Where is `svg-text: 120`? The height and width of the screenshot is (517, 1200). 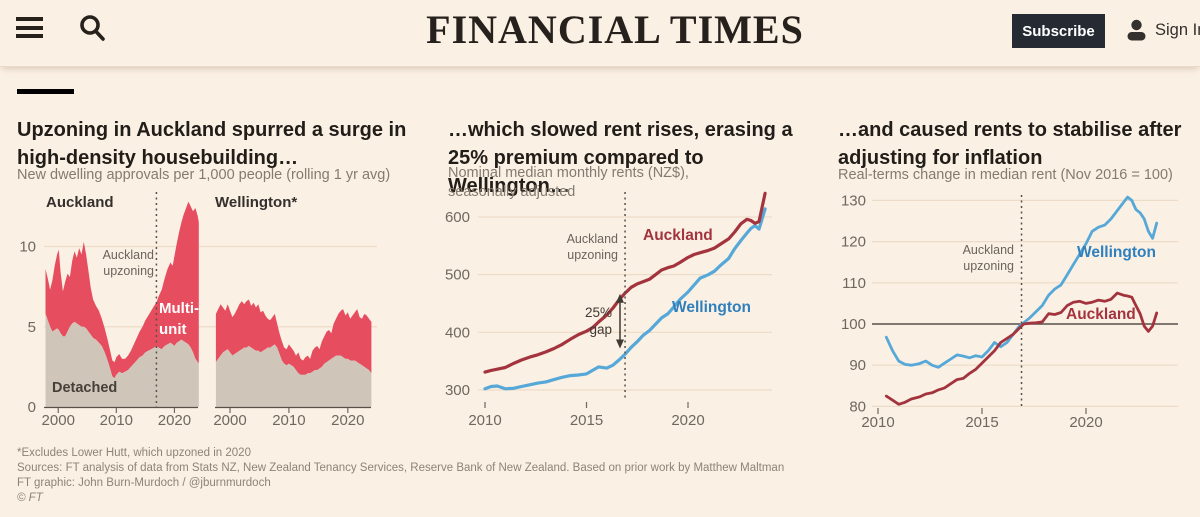
svg-text: 120 is located at coordinates (853, 242).